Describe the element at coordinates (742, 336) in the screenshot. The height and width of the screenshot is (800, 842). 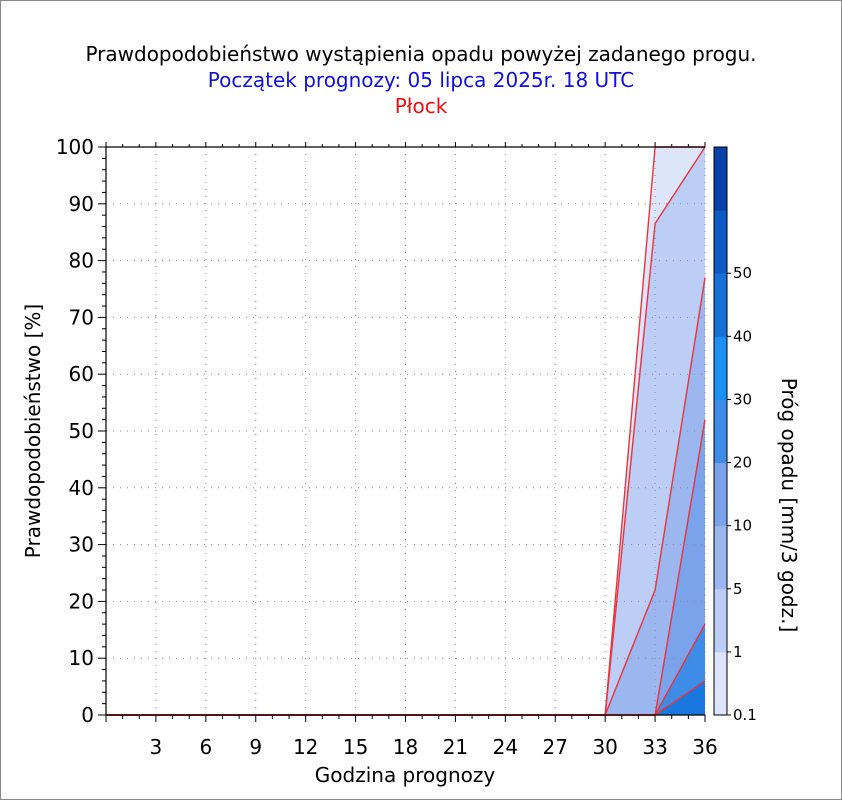
I see `colorbar-tick-label: 40` at that location.